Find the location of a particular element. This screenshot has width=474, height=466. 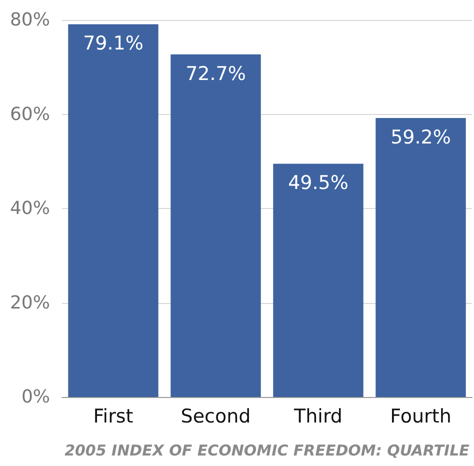

data-label: 49.5% is located at coordinates (318, 183).